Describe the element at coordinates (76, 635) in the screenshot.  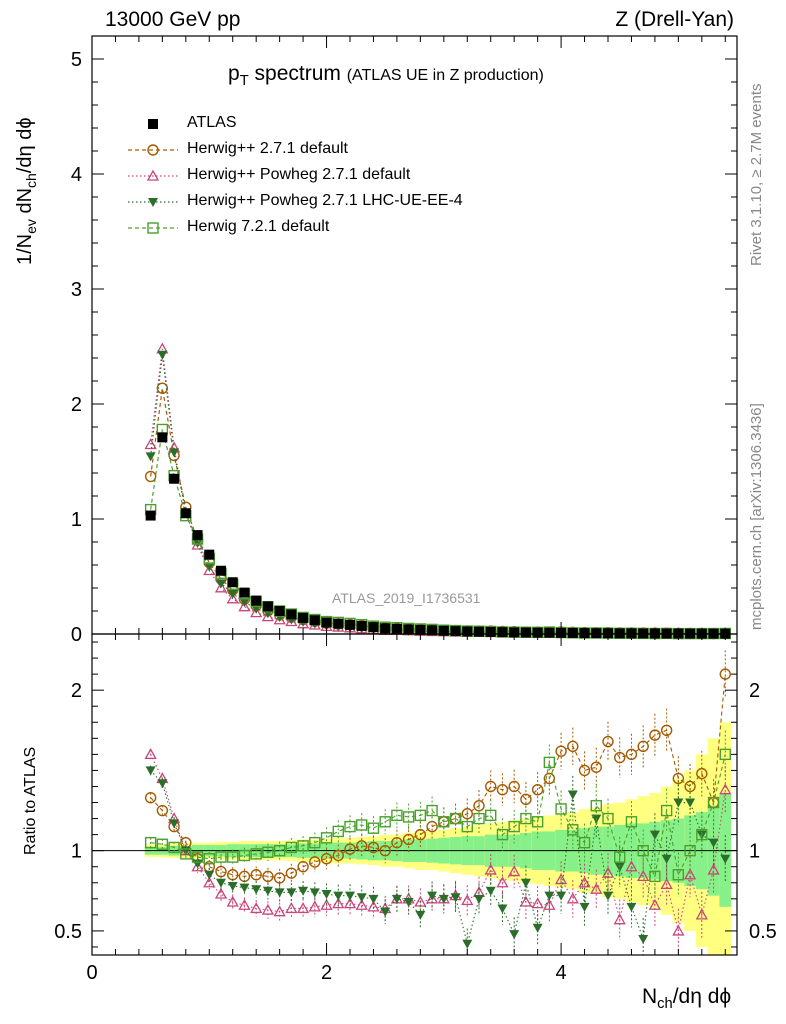
I see `y-tick-label-main: 0` at that location.